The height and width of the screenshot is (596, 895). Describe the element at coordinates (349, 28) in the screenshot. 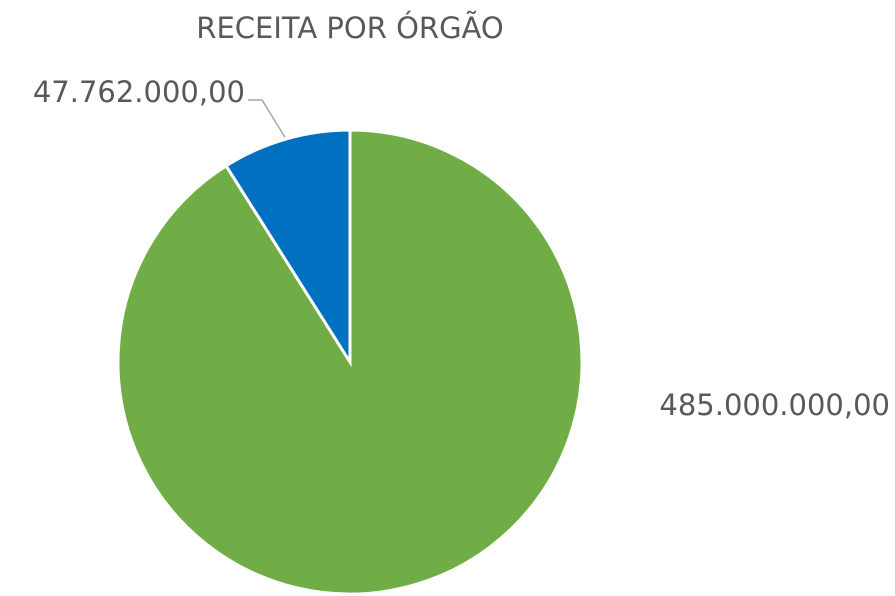

I see `chart-title: RECEITA POR ÓRGÃO` at that location.